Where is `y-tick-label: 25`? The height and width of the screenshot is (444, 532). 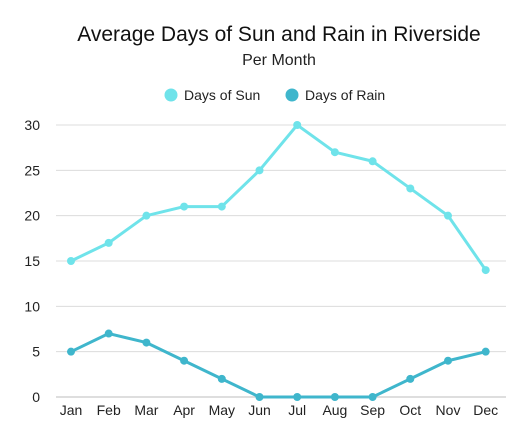
y-tick-label: 25 is located at coordinates (32, 170).